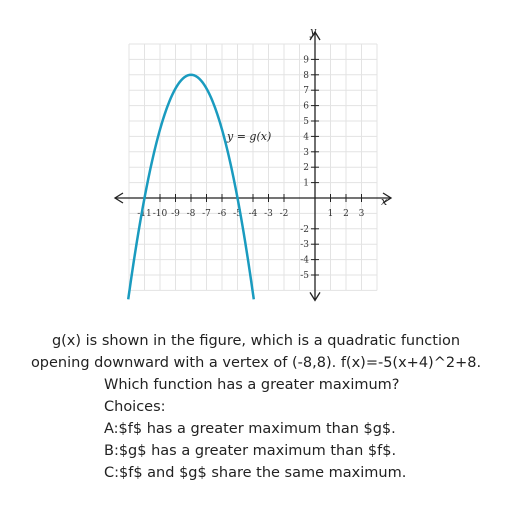 The image size is (512, 512). What do you see at coordinates (304, 276) in the screenshot?
I see `y-tick-label: -5` at bounding box center [304, 276].